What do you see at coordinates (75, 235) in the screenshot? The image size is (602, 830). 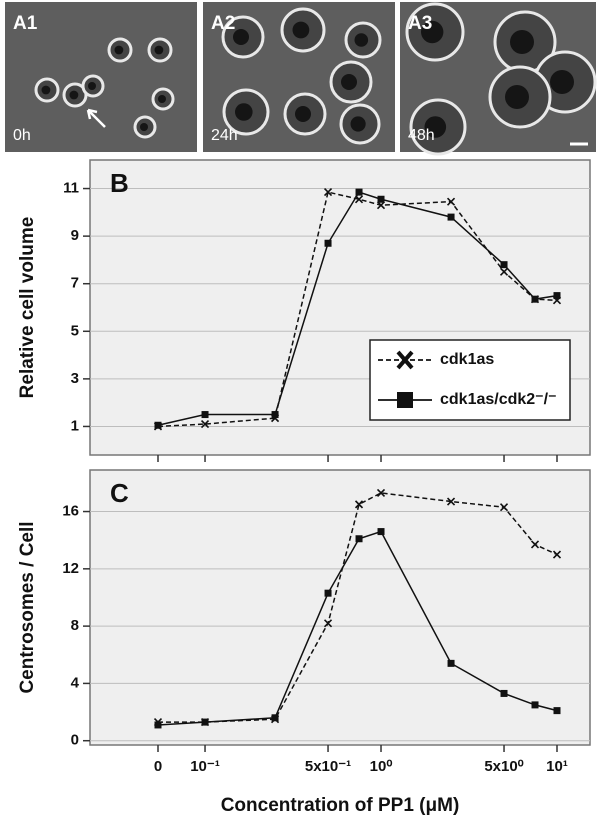 I see `y-tick-label: 9` at bounding box center [75, 235].